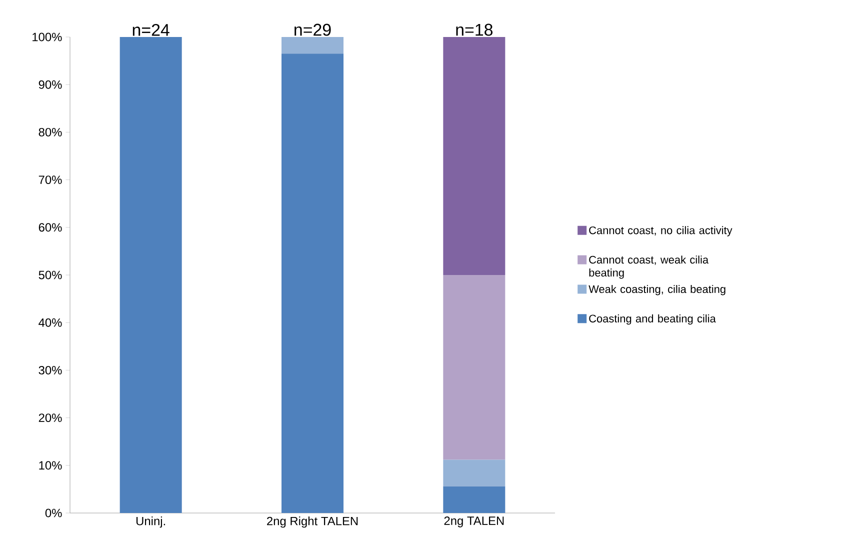  I want to click on legend-label: Cannot coast, weak cilia beating, so click(649, 267).